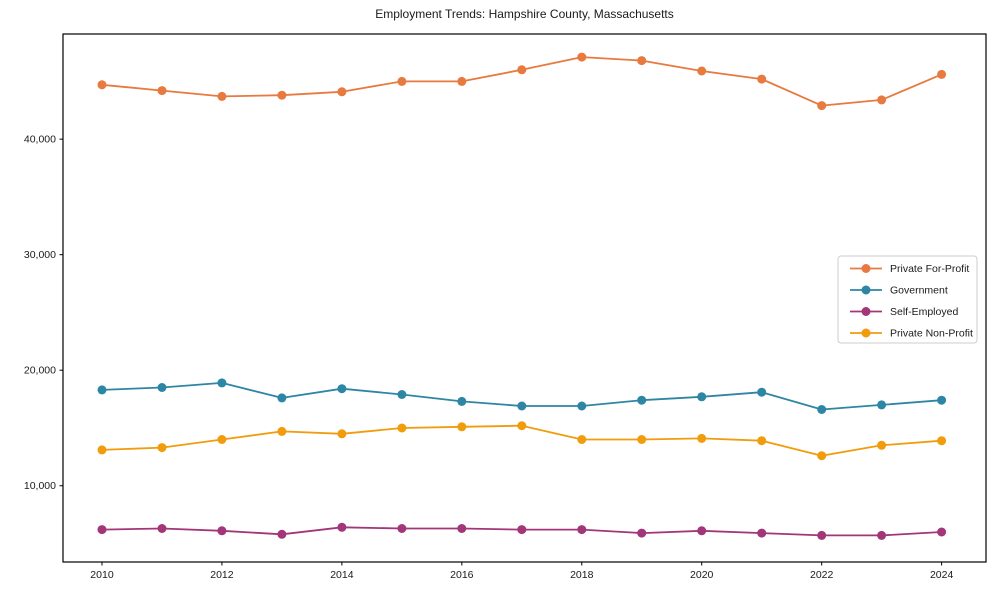 The image size is (1000, 600). What do you see at coordinates (942, 575) in the screenshot?
I see `x-tick-label: 2024` at bounding box center [942, 575].